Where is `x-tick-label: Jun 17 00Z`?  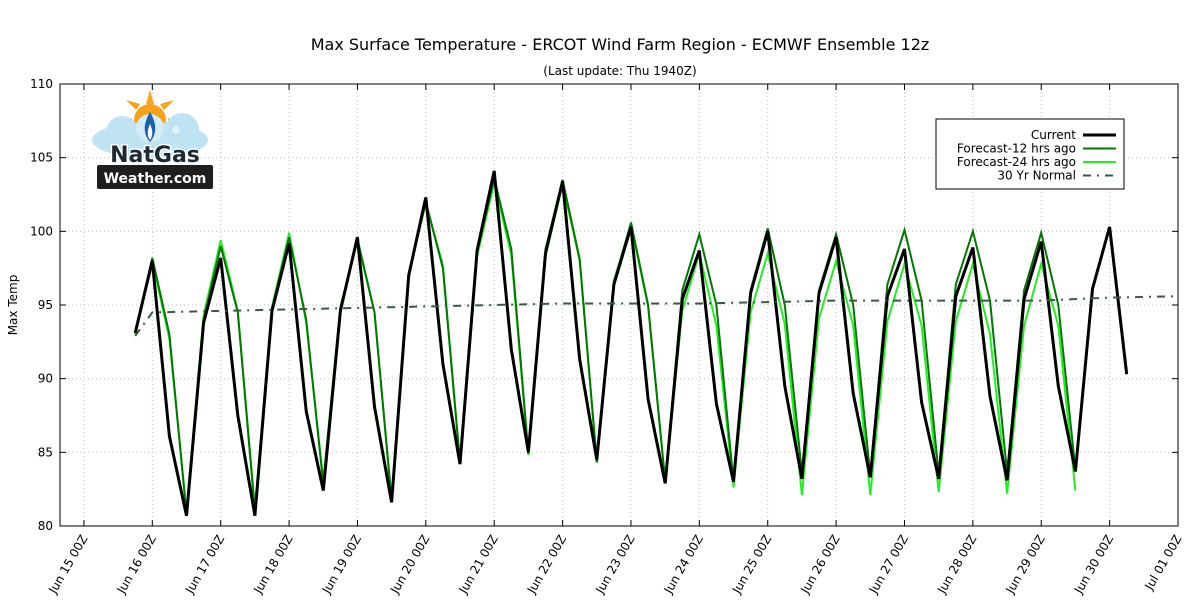 x-tick-label: Jun 17 00Z is located at coordinates (204, 565).